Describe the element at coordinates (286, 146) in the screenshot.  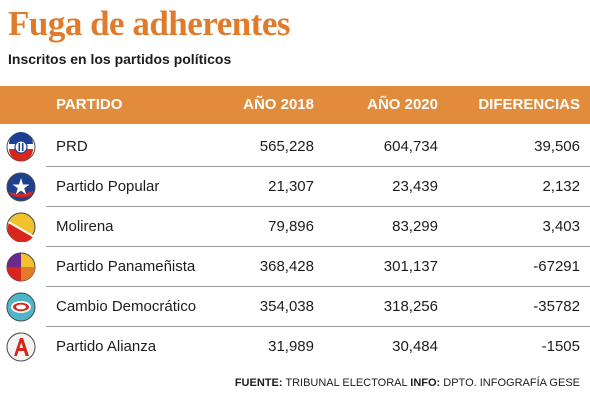
I see `value-2018: 565,228` at that location.